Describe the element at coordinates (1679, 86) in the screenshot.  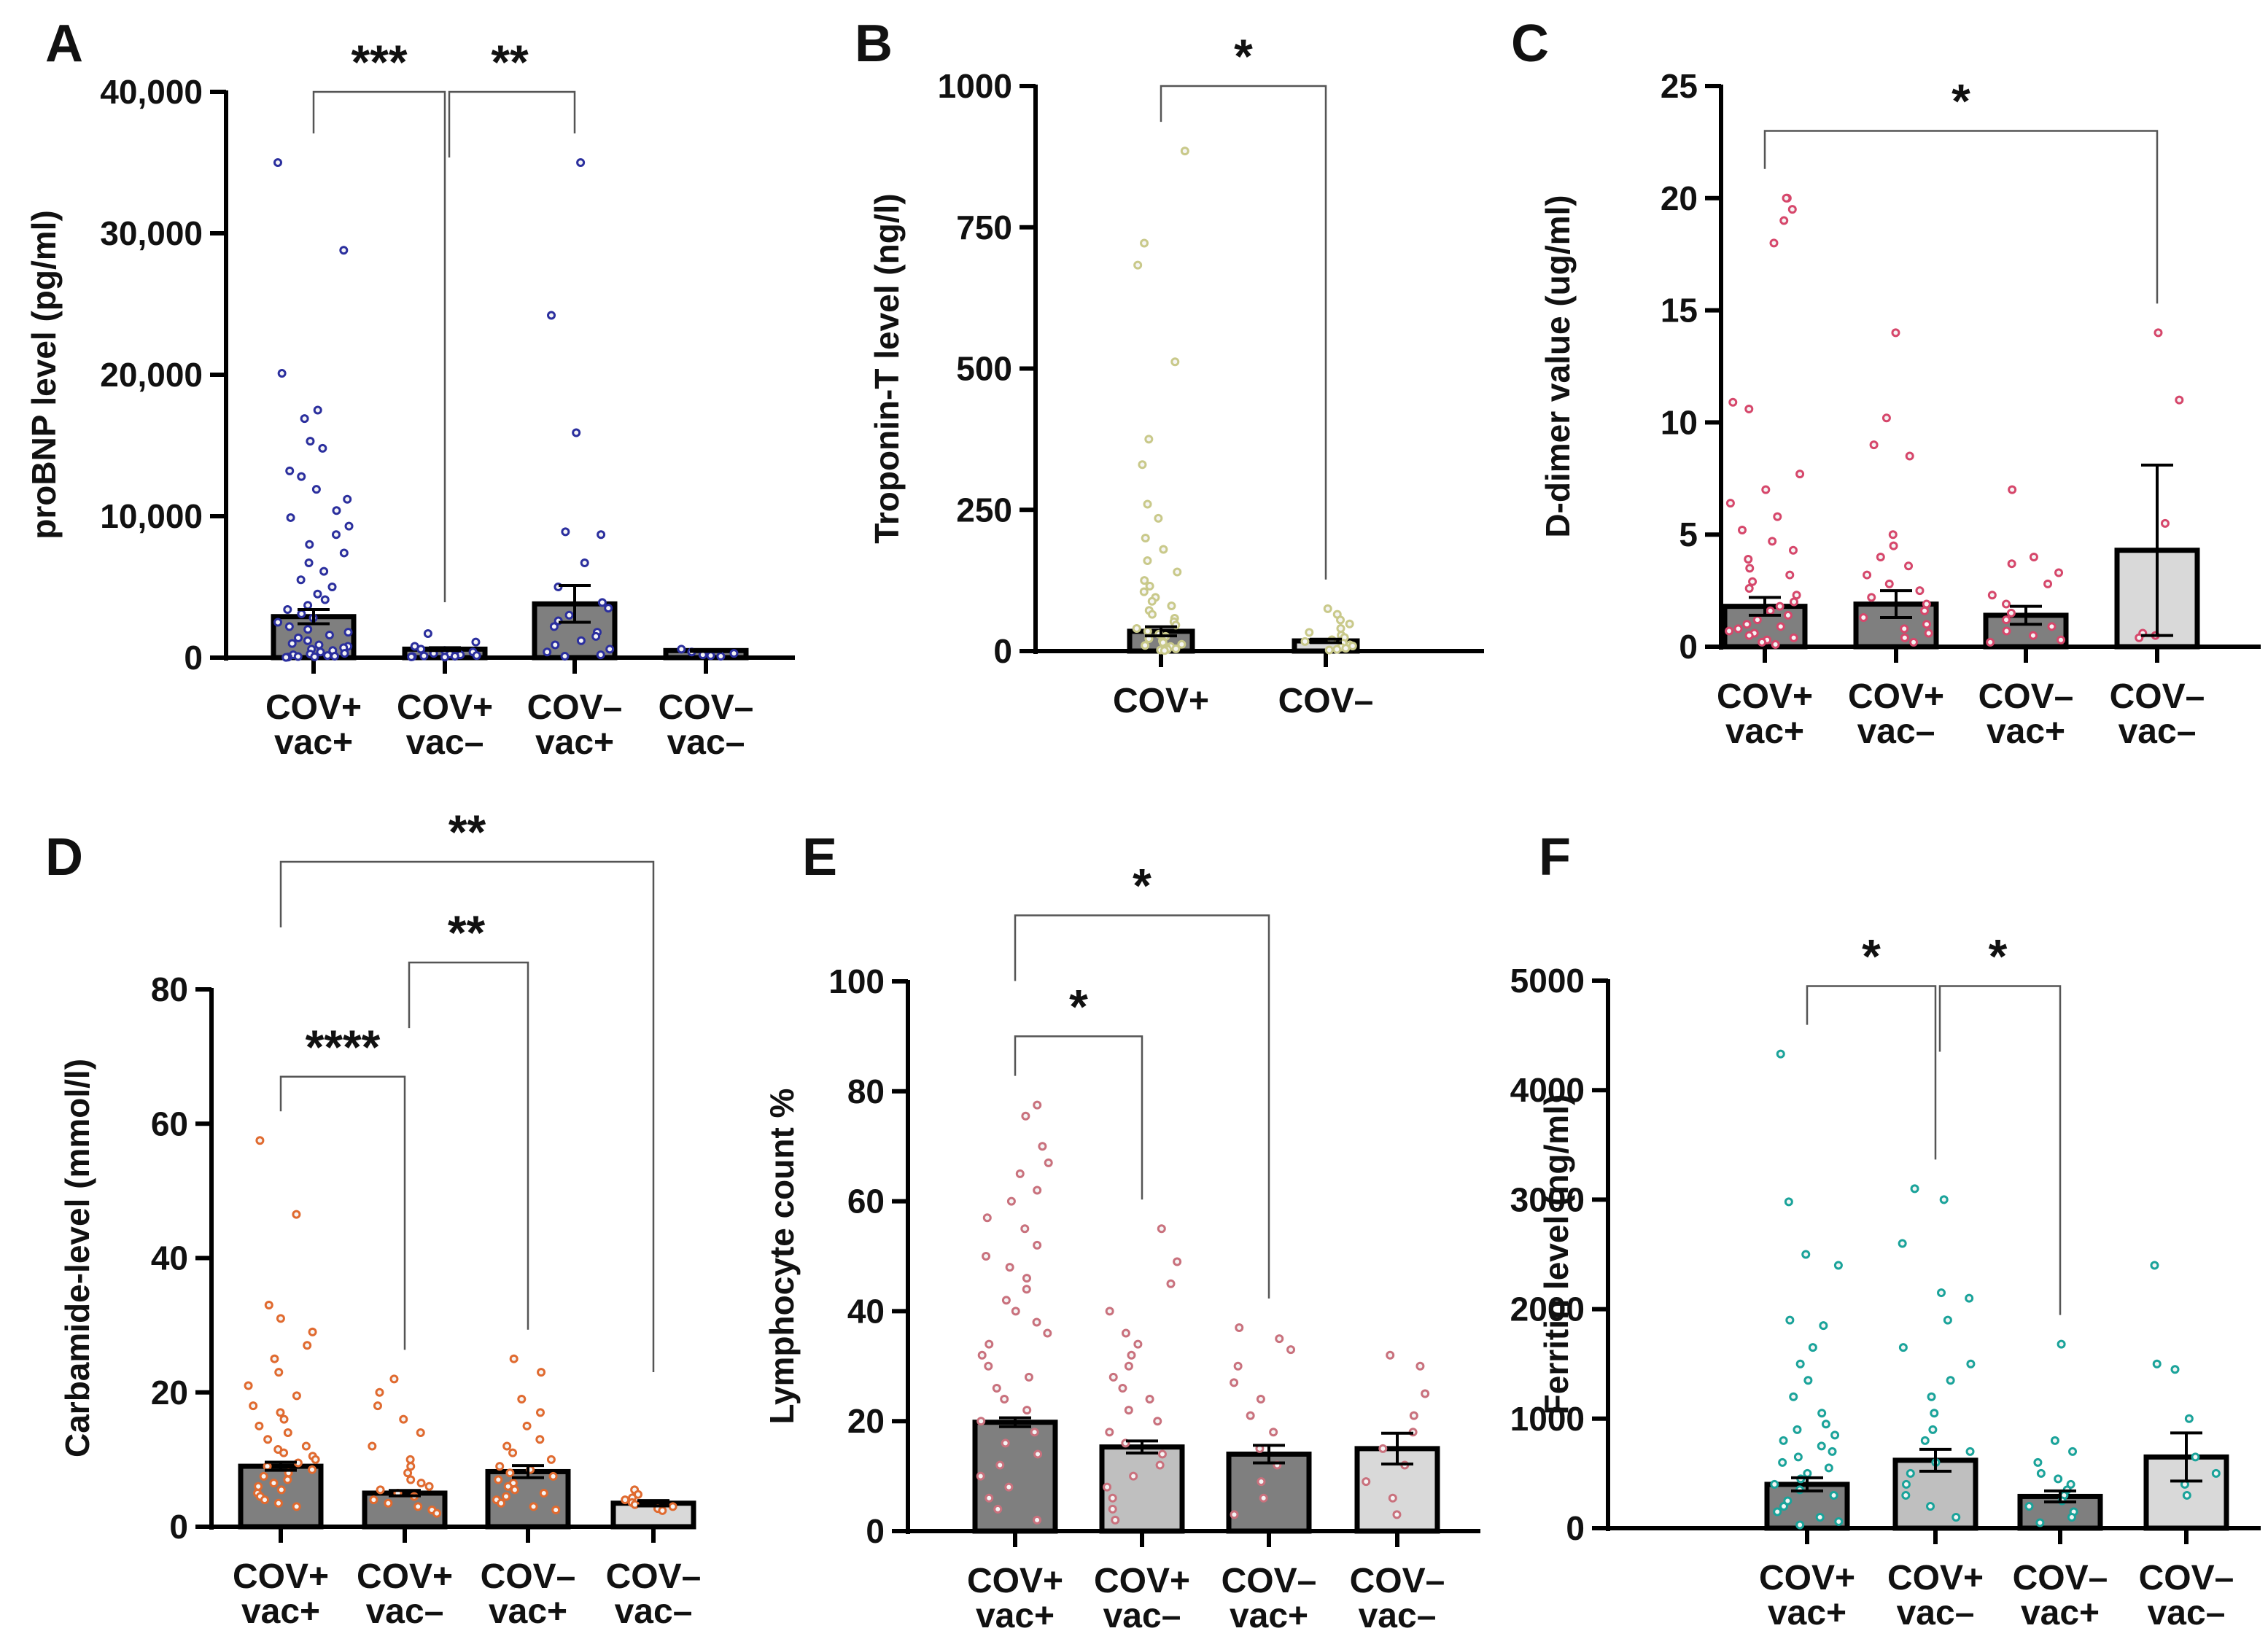
I see `y-tick-label: 25` at that location.